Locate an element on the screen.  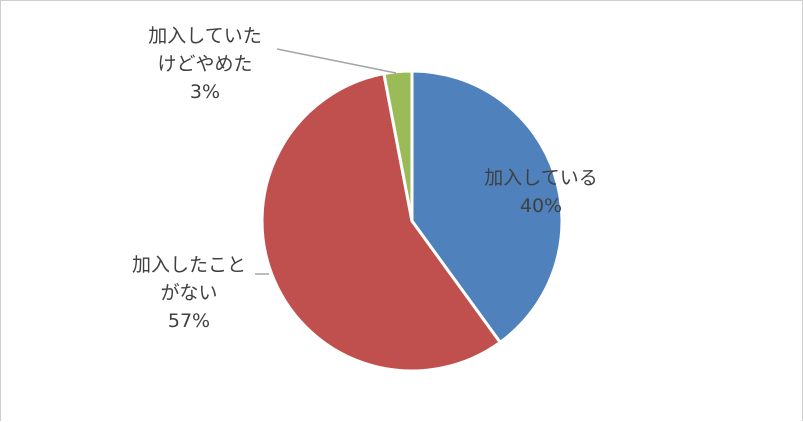
slice-value-label: 3% is located at coordinates (205, 92).